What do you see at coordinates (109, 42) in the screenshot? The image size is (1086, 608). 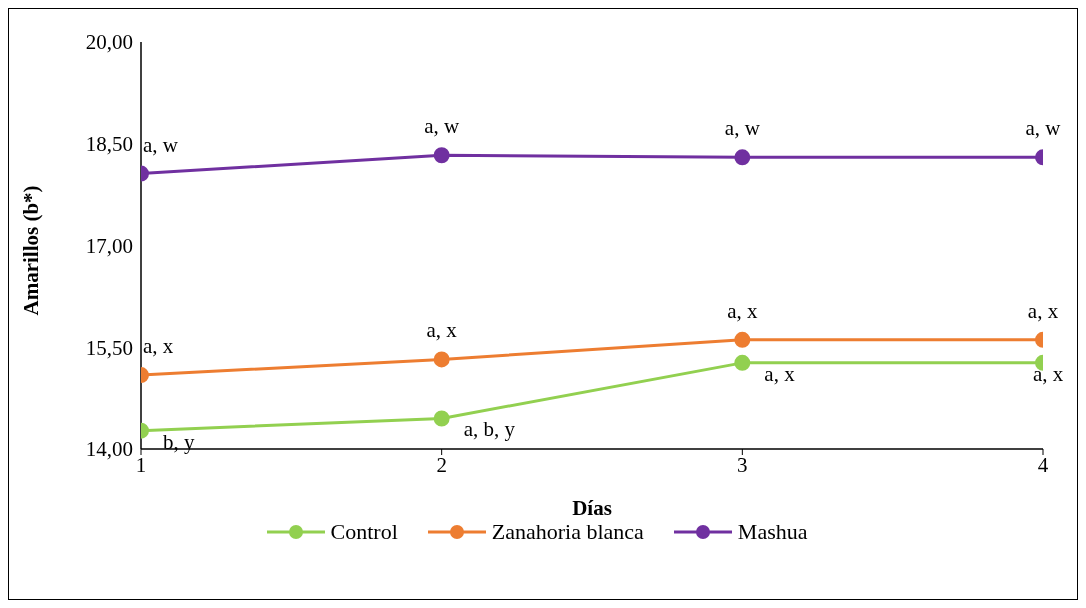 I see `y-tick-label: 20,00` at bounding box center [109, 42].